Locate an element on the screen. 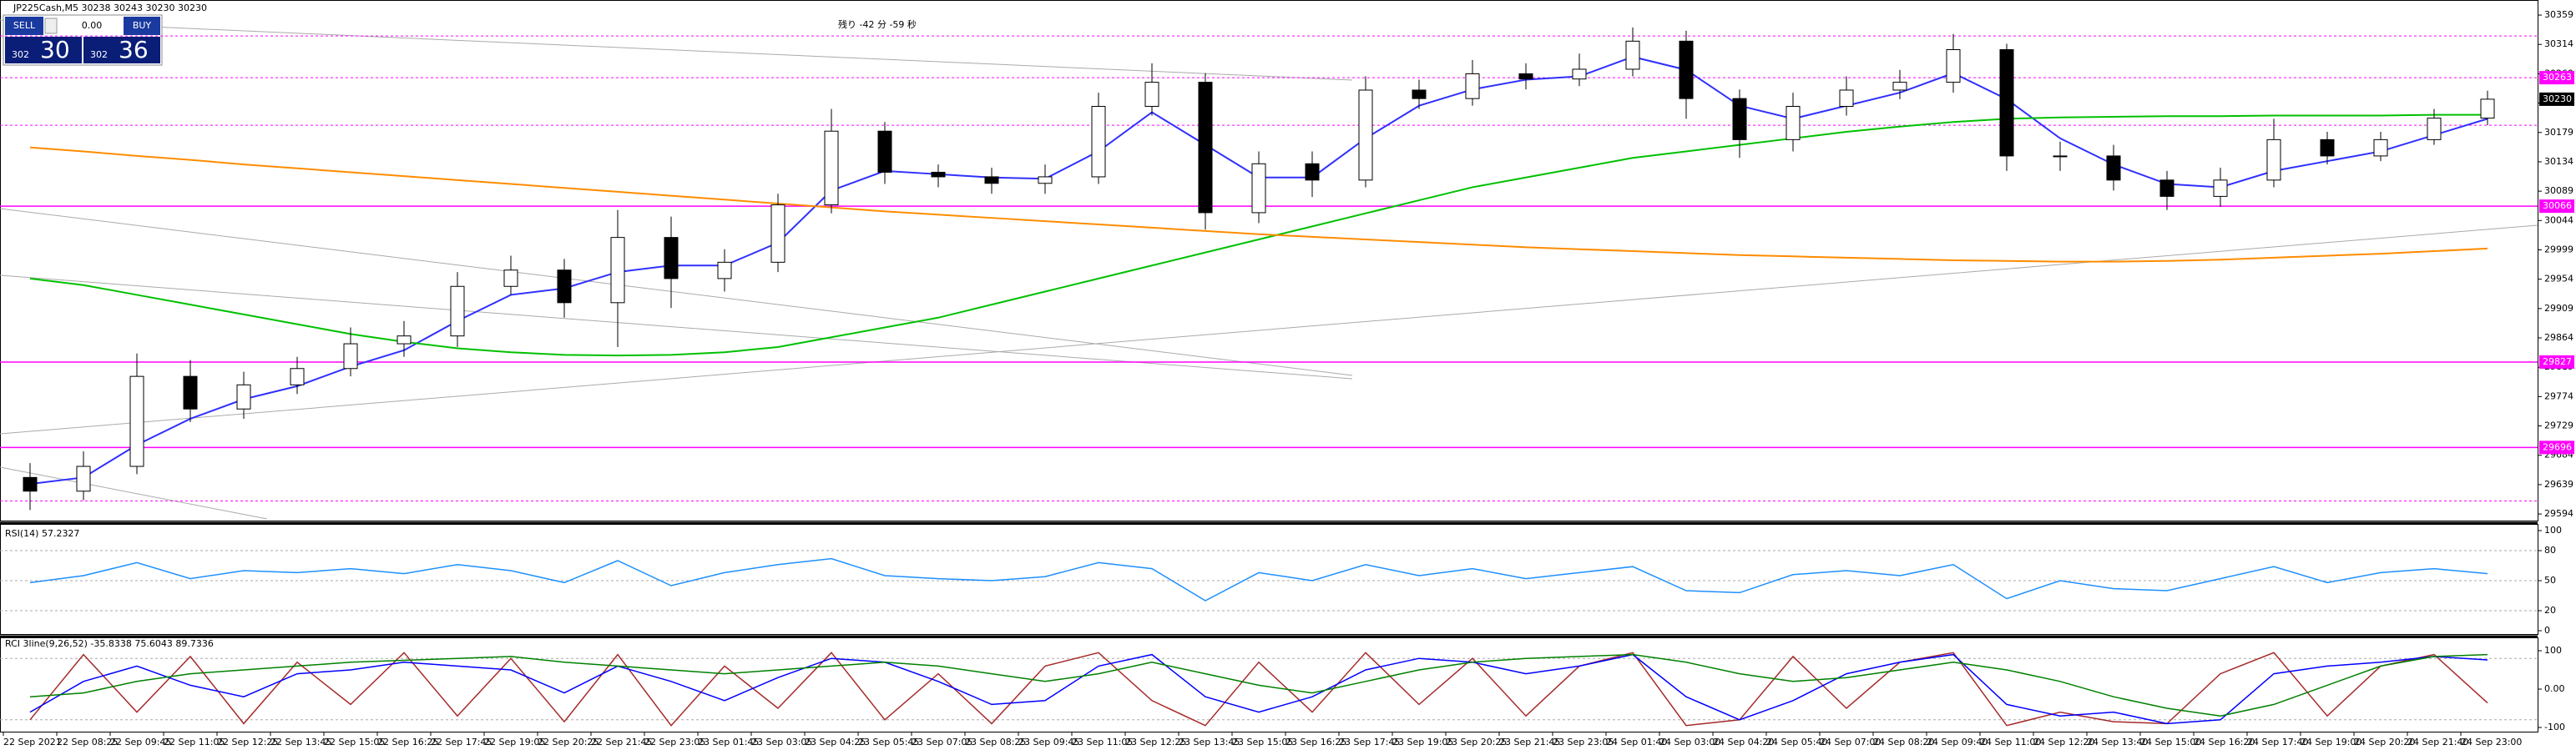  x-tick-label: 24 Sep 21:40 is located at coordinates (2437, 742).